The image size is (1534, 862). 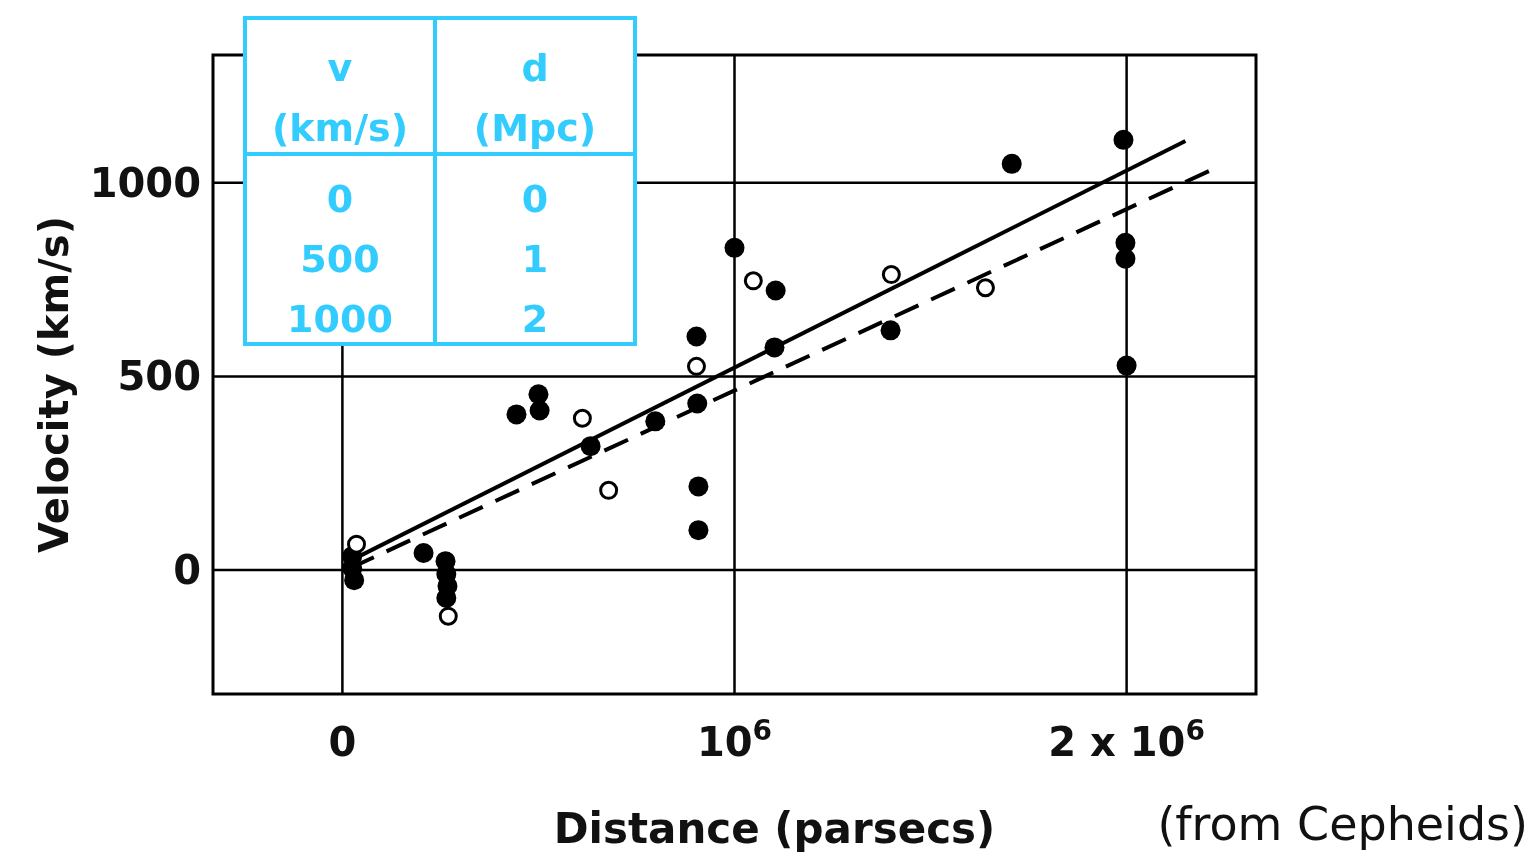 What do you see at coordinates (535, 68) in the screenshot?
I see `annotation: d` at bounding box center [535, 68].